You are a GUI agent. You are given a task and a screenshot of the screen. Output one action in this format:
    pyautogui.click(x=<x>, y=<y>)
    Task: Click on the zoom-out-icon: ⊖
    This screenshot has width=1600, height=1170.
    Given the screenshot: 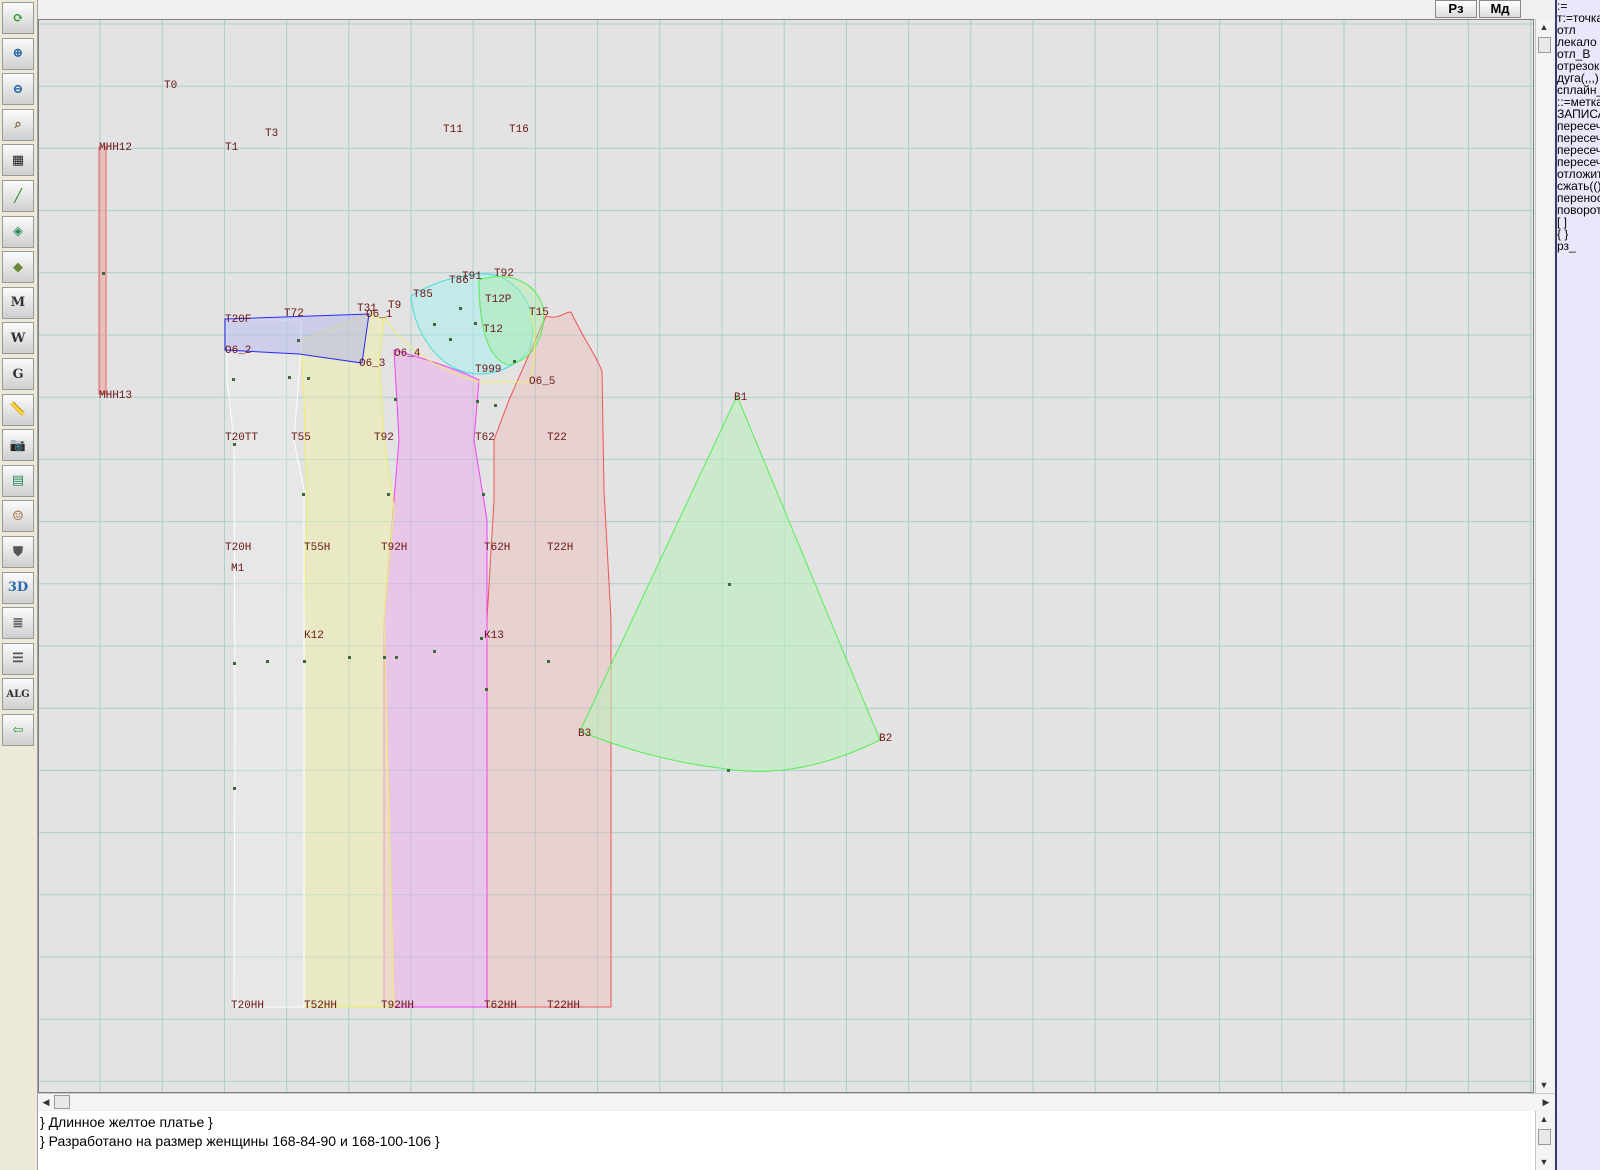 What is the action you would take?
    pyautogui.click(x=18, y=89)
    